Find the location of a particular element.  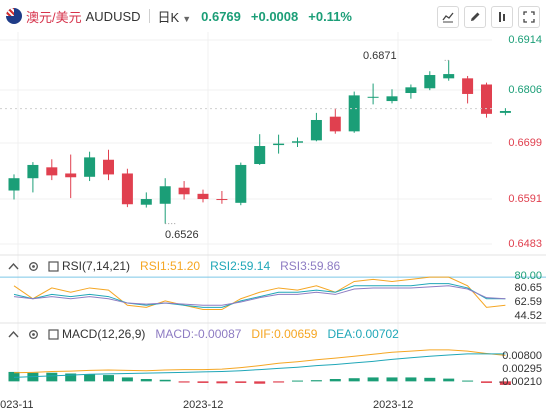

price-axis-label: 0.6483 is located at coordinates (525, 244).